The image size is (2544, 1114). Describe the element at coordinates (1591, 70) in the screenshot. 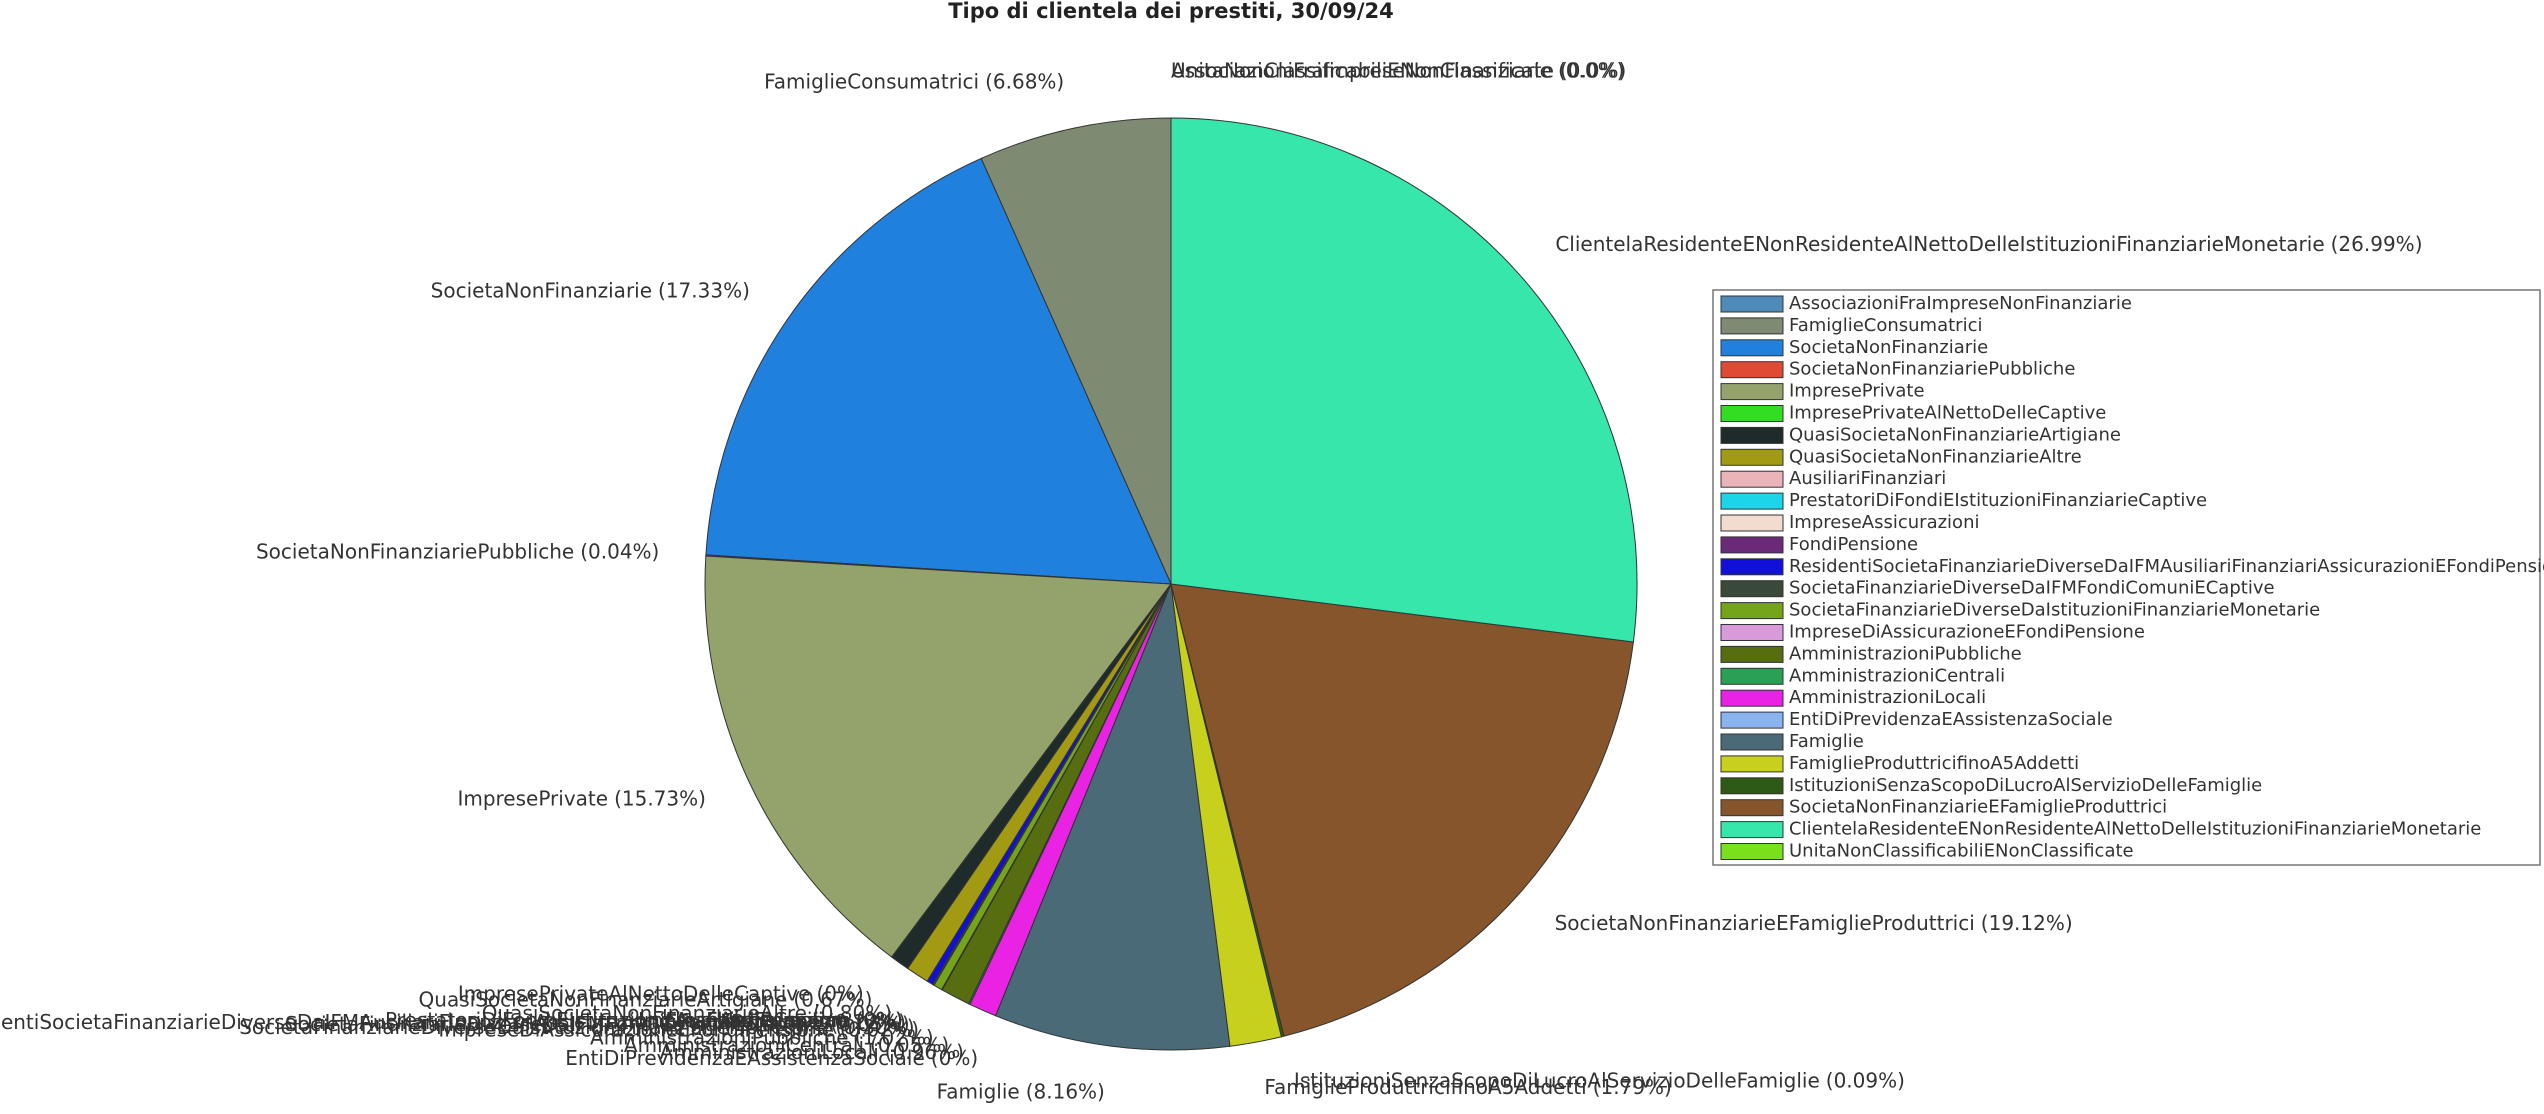

I see `slice-percent: (0.0%)` at that location.